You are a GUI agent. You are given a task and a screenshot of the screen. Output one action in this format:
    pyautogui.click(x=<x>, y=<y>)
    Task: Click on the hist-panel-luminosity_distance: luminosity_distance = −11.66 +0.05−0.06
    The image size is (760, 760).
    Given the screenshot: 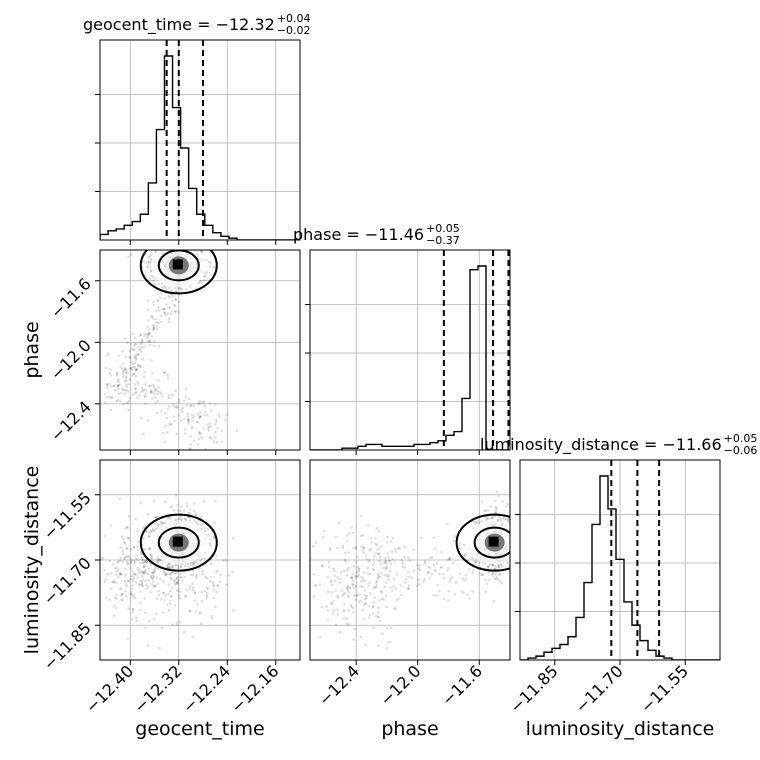 What is the action you would take?
    pyautogui.click(x=618, y=546)
    